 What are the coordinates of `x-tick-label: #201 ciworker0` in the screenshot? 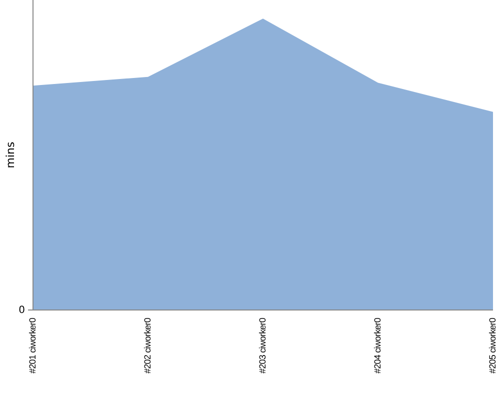 It's located at (33, 346).